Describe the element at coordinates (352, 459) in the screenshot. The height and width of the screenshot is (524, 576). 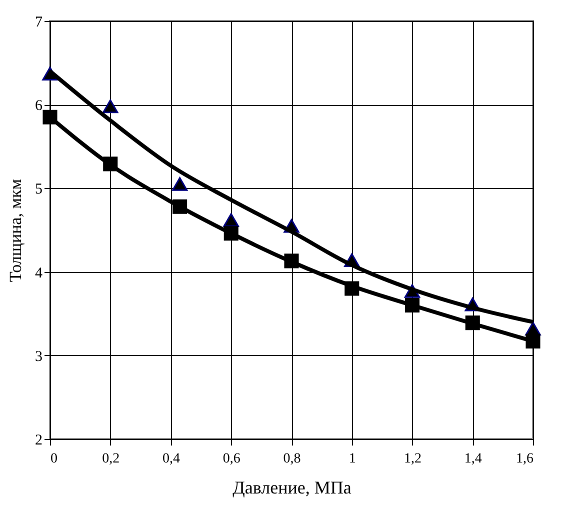
I see `x-tick-label: 1` at that location.